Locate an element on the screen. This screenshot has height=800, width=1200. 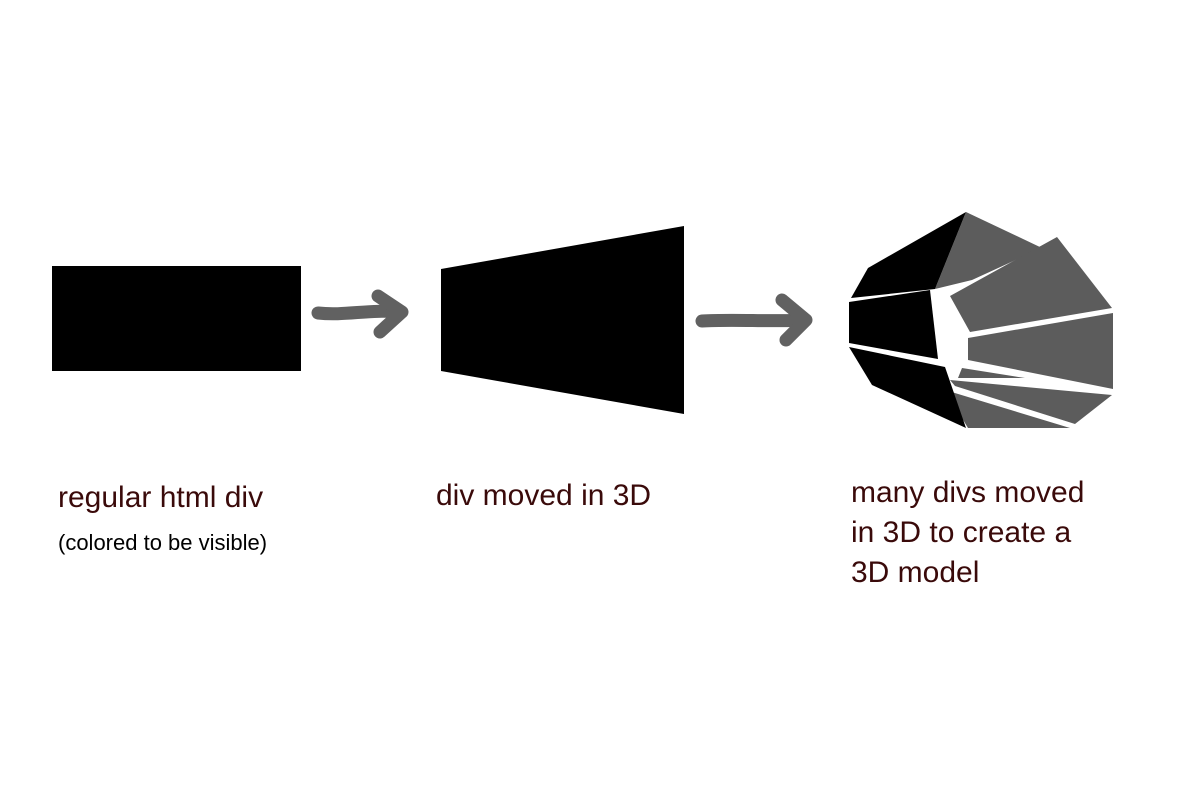
3d-model-of-divs is located at coordinates (981, 320).